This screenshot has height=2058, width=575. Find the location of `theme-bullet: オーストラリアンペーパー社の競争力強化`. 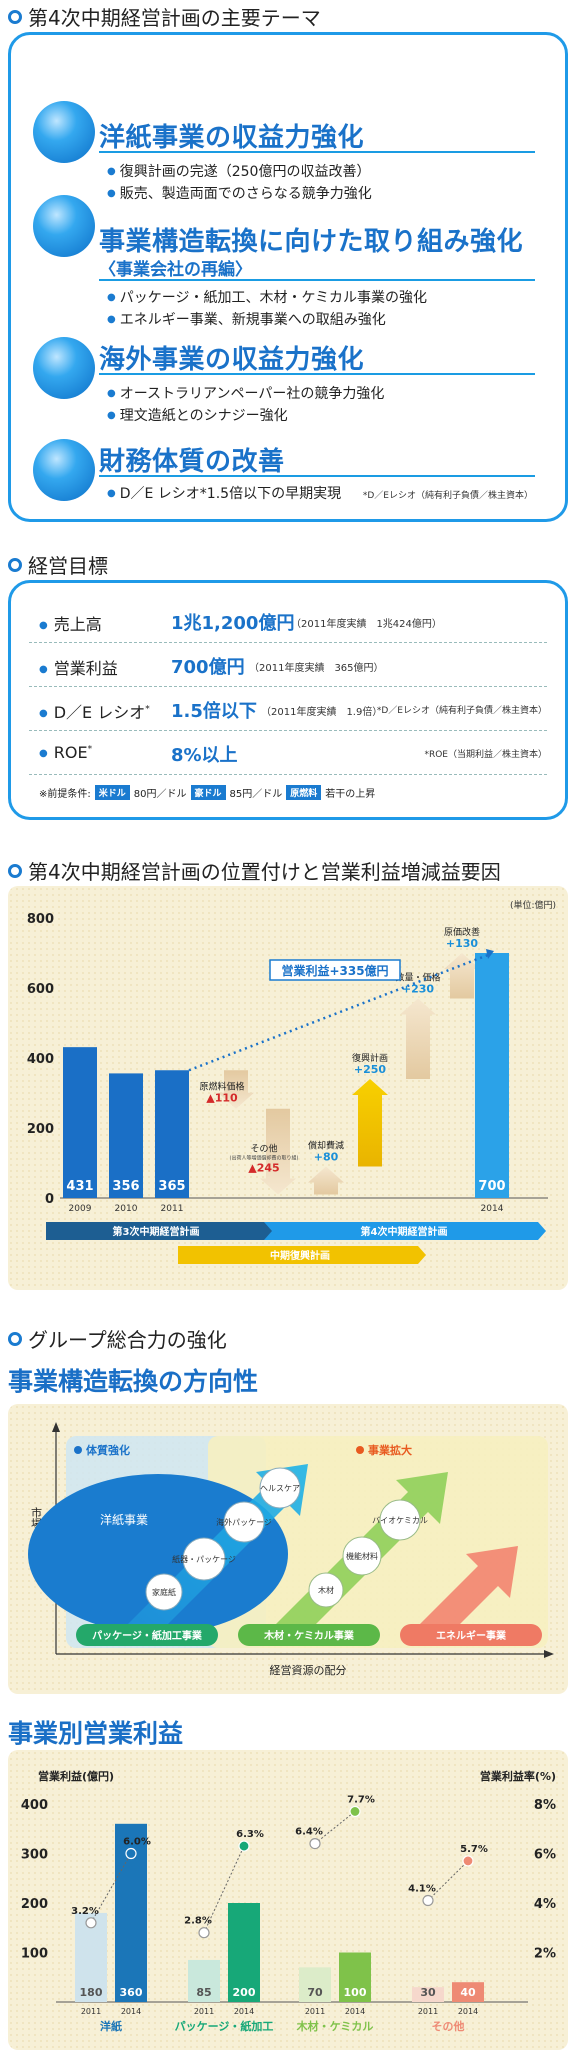

theme-bullet: オーストラリアンペーパー社の競争力強化 is located at coordinates (246, 393).